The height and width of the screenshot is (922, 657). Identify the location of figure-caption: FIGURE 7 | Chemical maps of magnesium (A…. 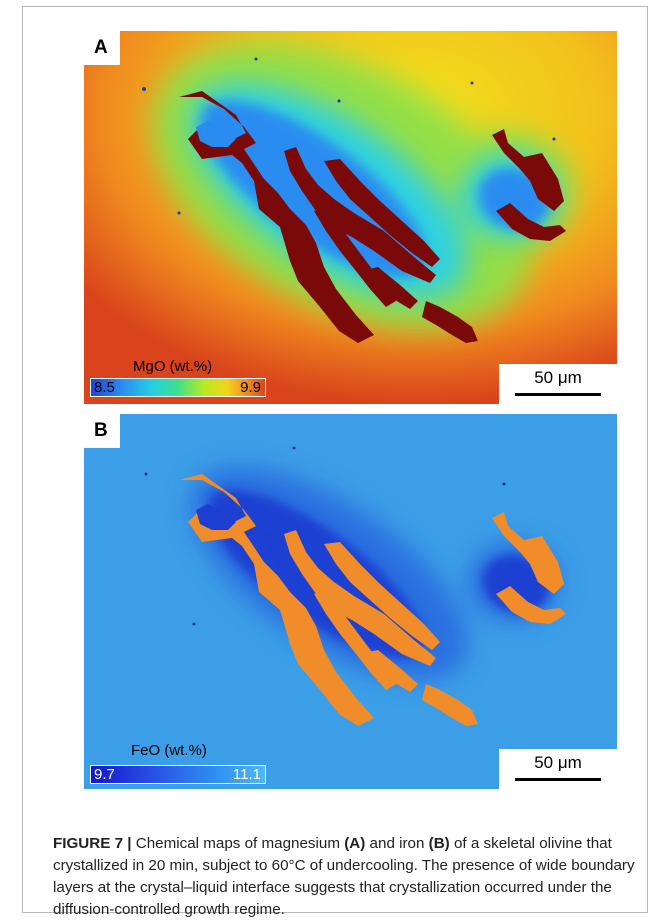
(355, 877).